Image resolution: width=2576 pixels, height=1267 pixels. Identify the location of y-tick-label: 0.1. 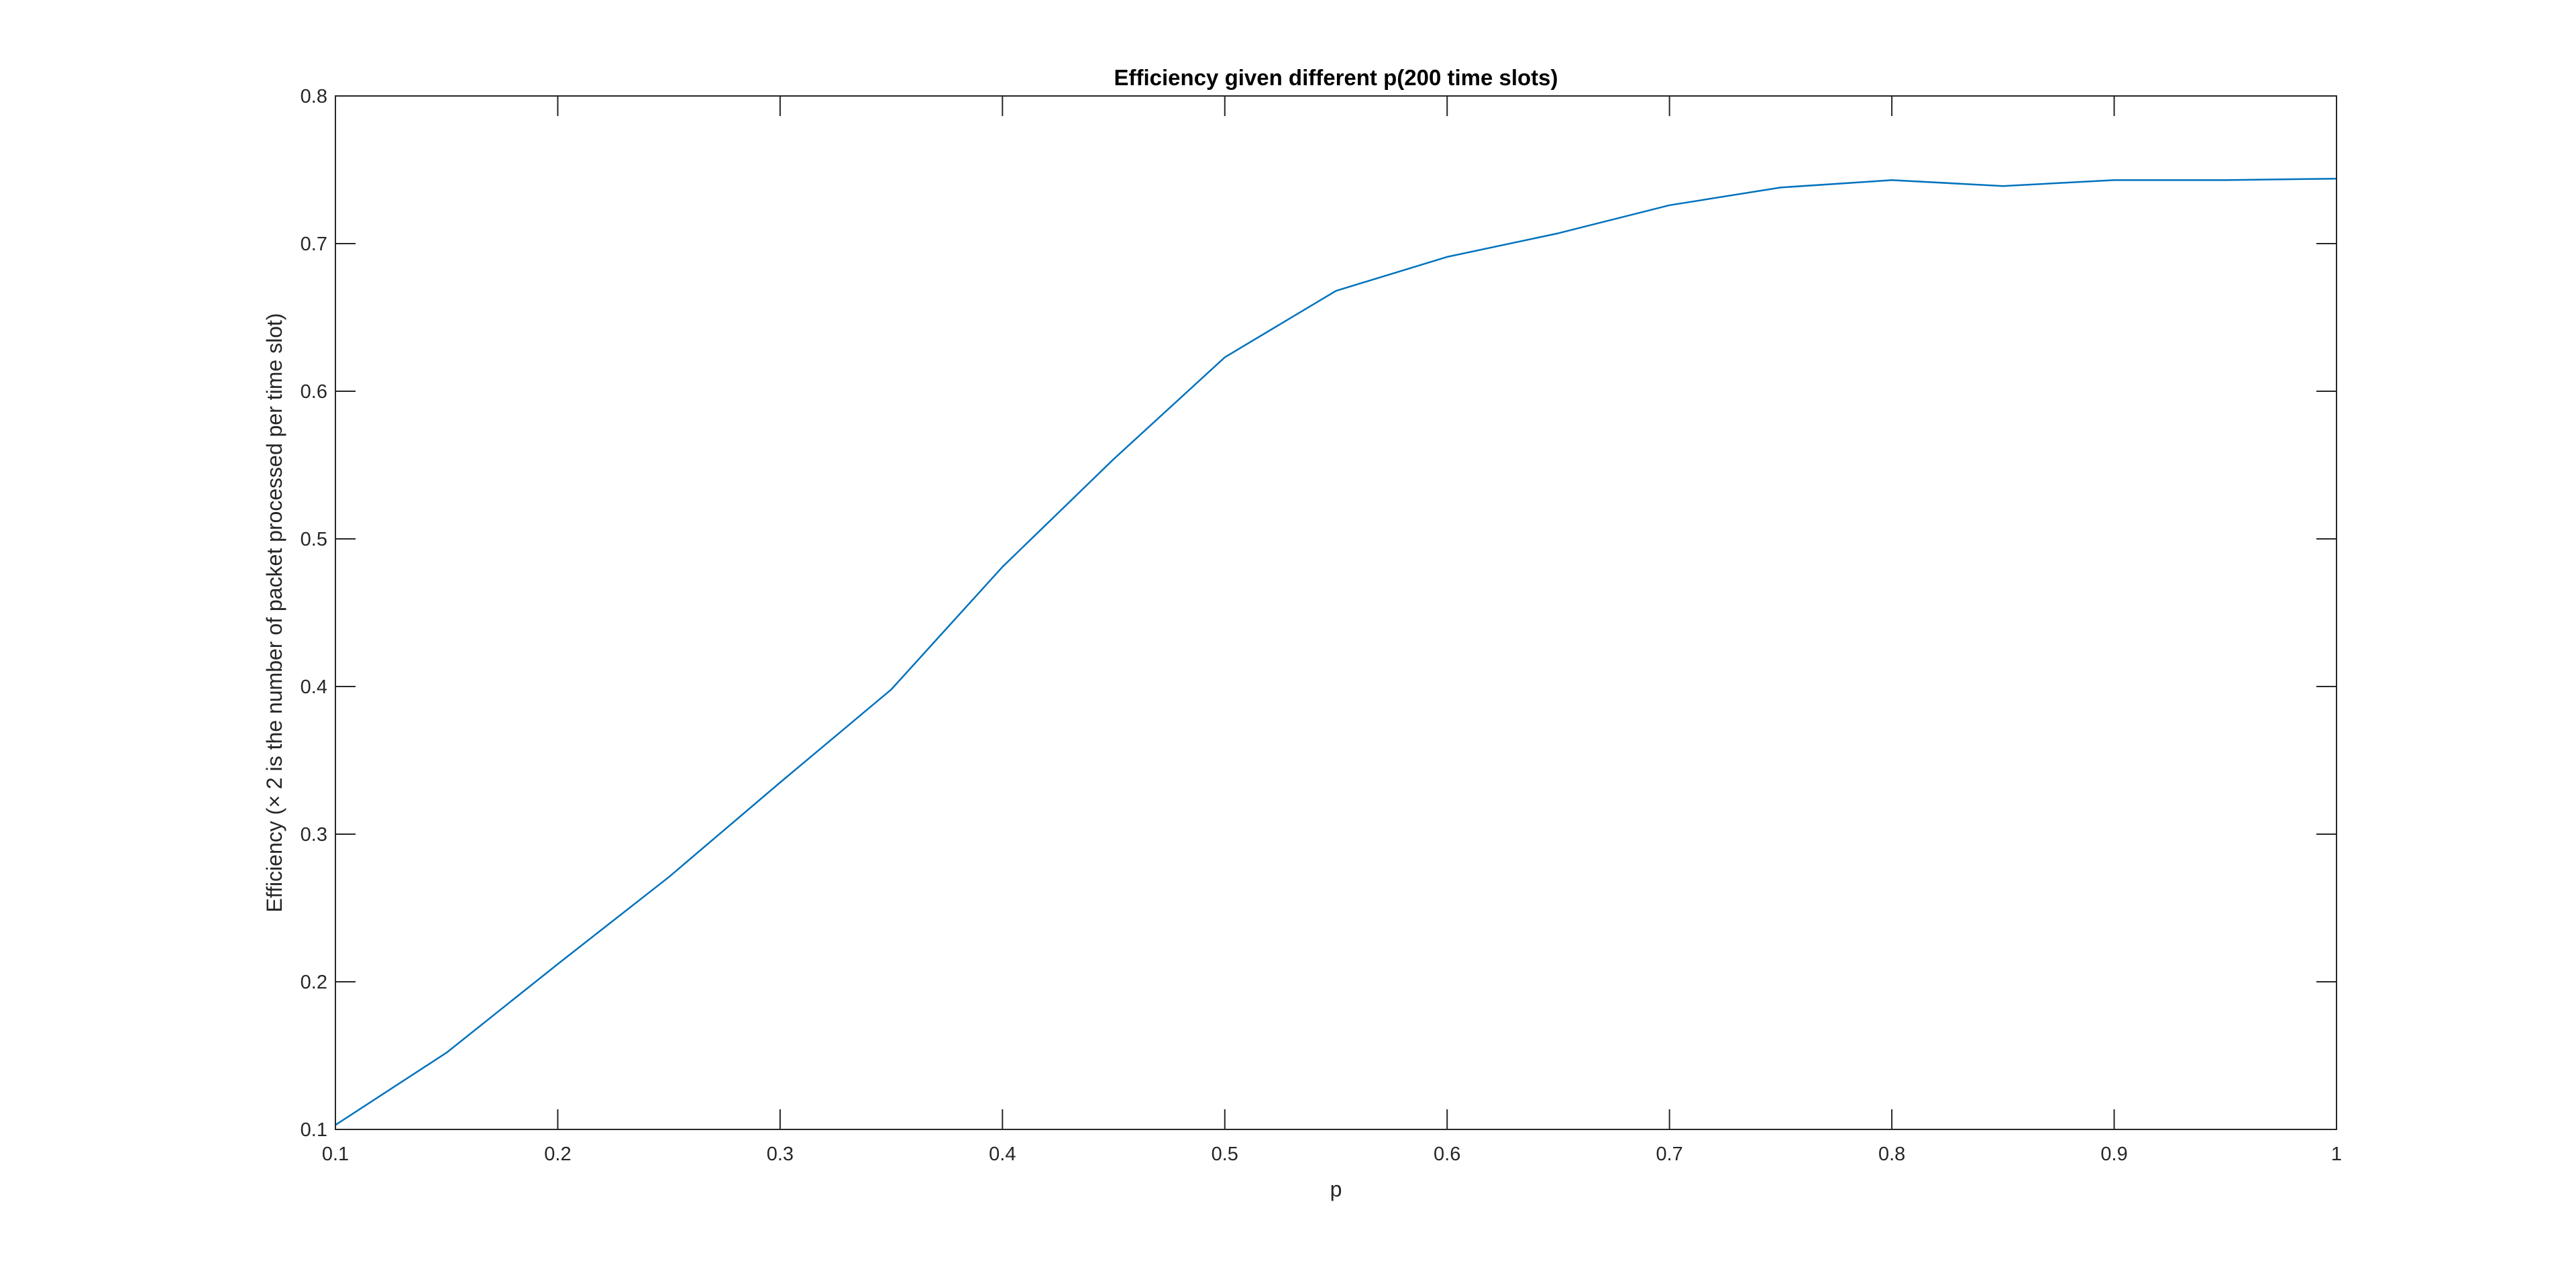
(314, 1130).